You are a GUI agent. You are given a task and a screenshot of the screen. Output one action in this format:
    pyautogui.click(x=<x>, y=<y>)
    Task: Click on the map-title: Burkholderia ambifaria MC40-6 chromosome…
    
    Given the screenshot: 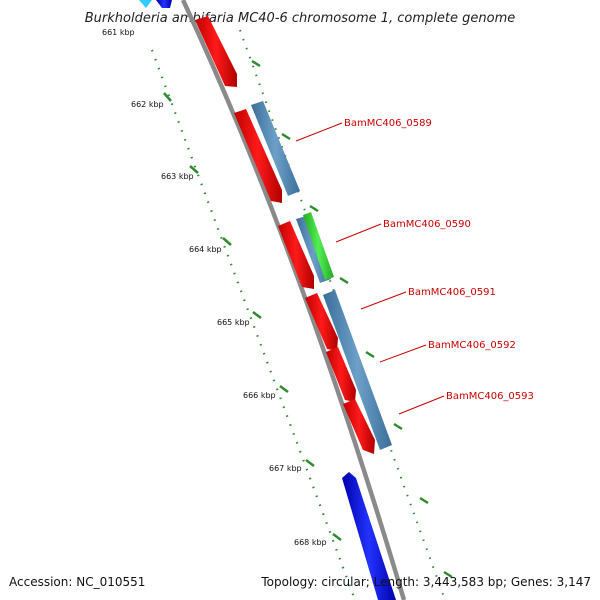 What is the action you would take?
    pyautogui.click(x=300, y=18)
    